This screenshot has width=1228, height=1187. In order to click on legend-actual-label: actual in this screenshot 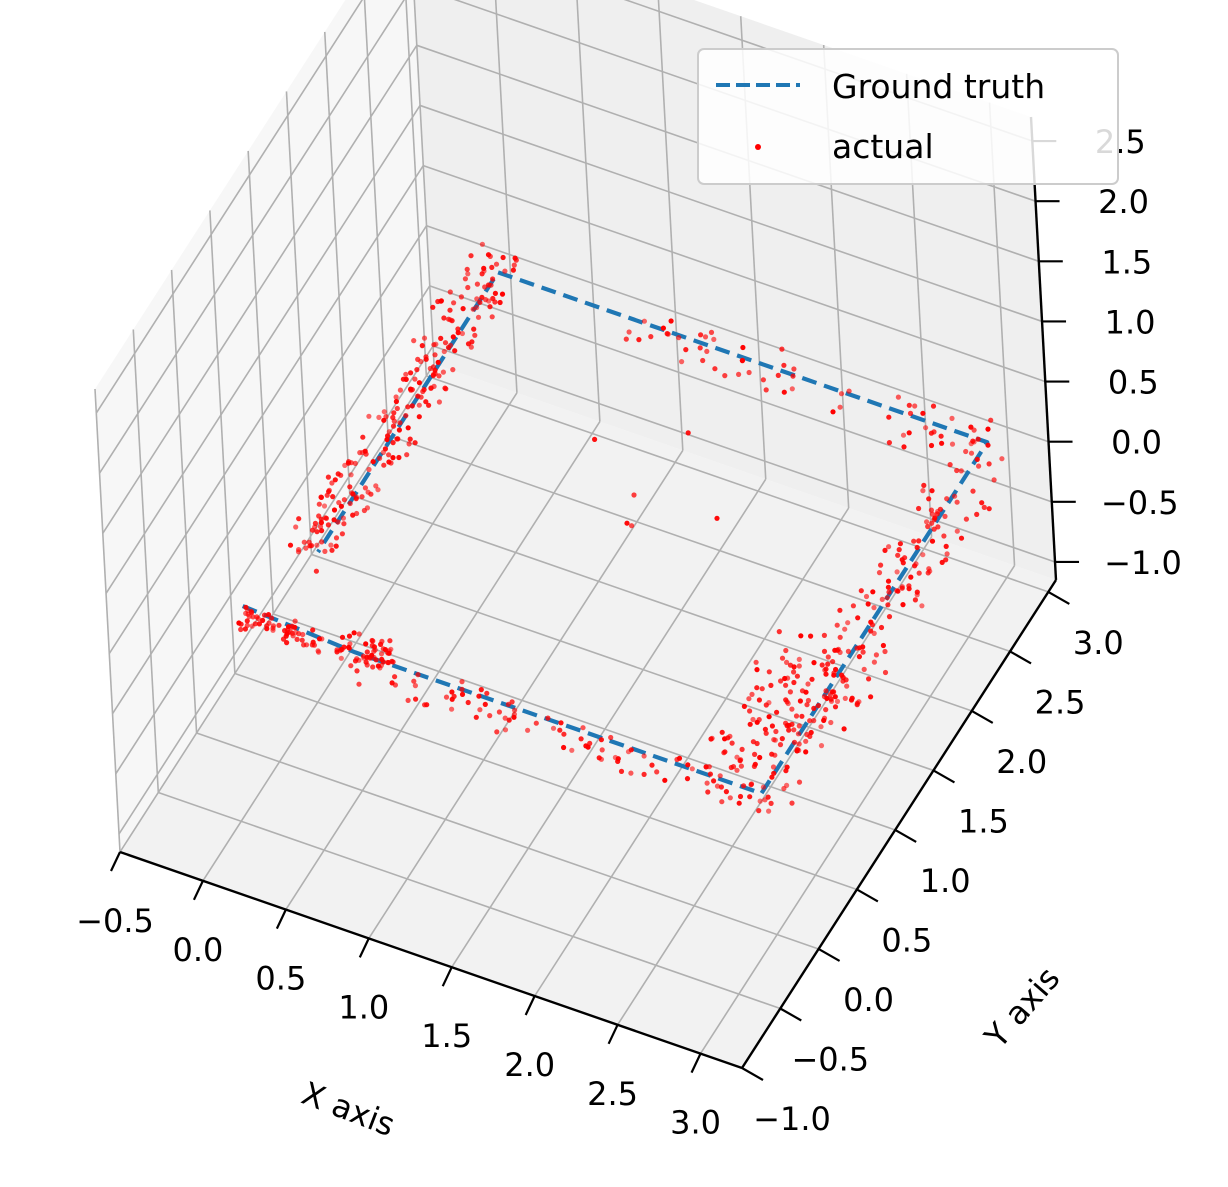, I will do `click(883, 146)`.